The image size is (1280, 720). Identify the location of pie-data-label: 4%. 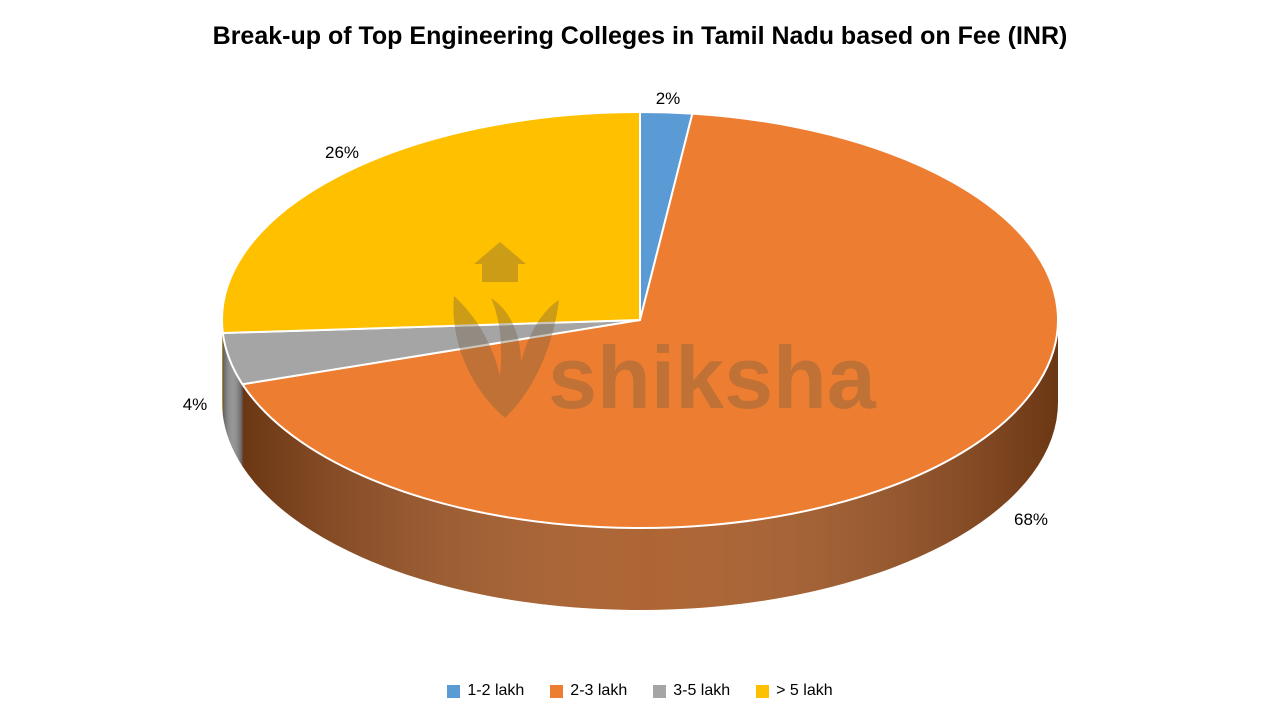
(195, 404).